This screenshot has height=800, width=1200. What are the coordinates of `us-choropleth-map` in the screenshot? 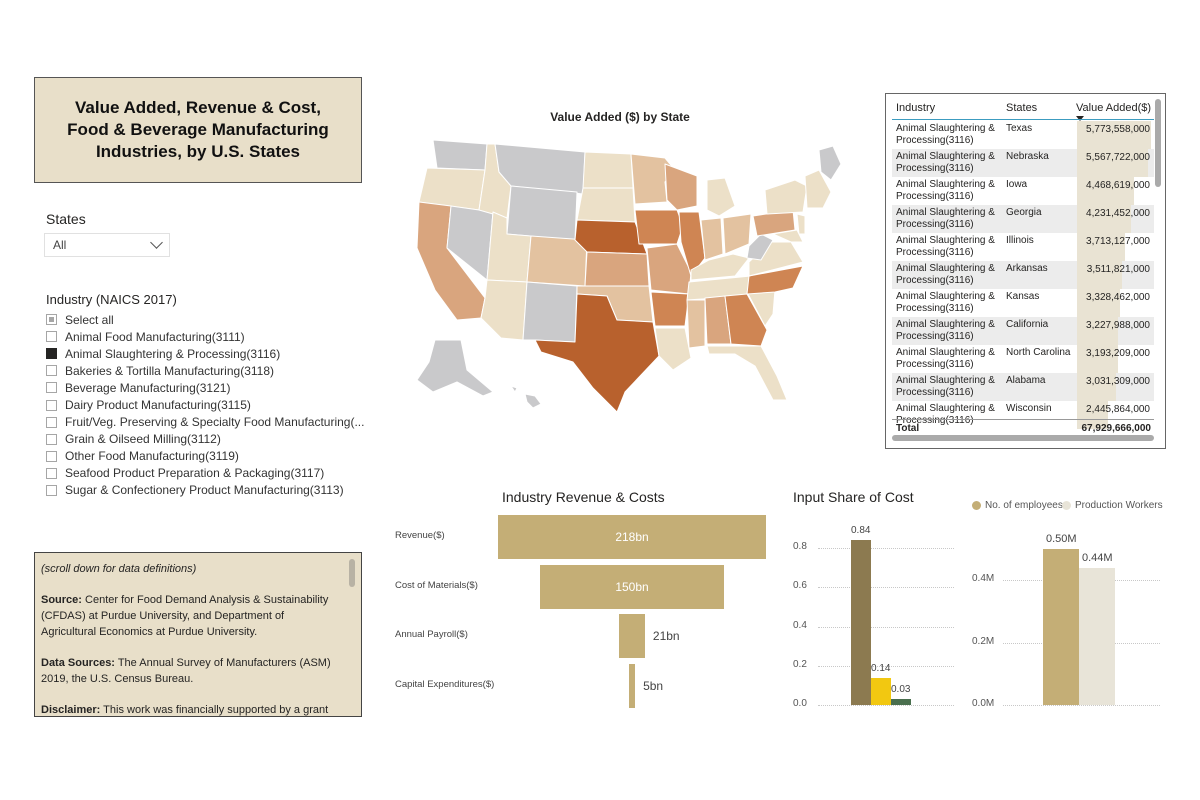 It's located at (630, 275).